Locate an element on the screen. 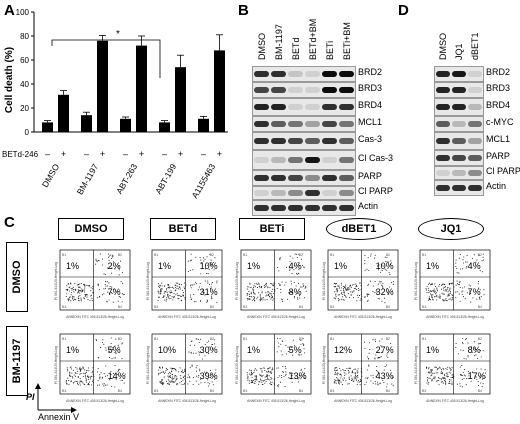 Image resolution: width=520 pixels, height=424 pixels. y-tick-label: 80 is located at coordinates (24, 36).